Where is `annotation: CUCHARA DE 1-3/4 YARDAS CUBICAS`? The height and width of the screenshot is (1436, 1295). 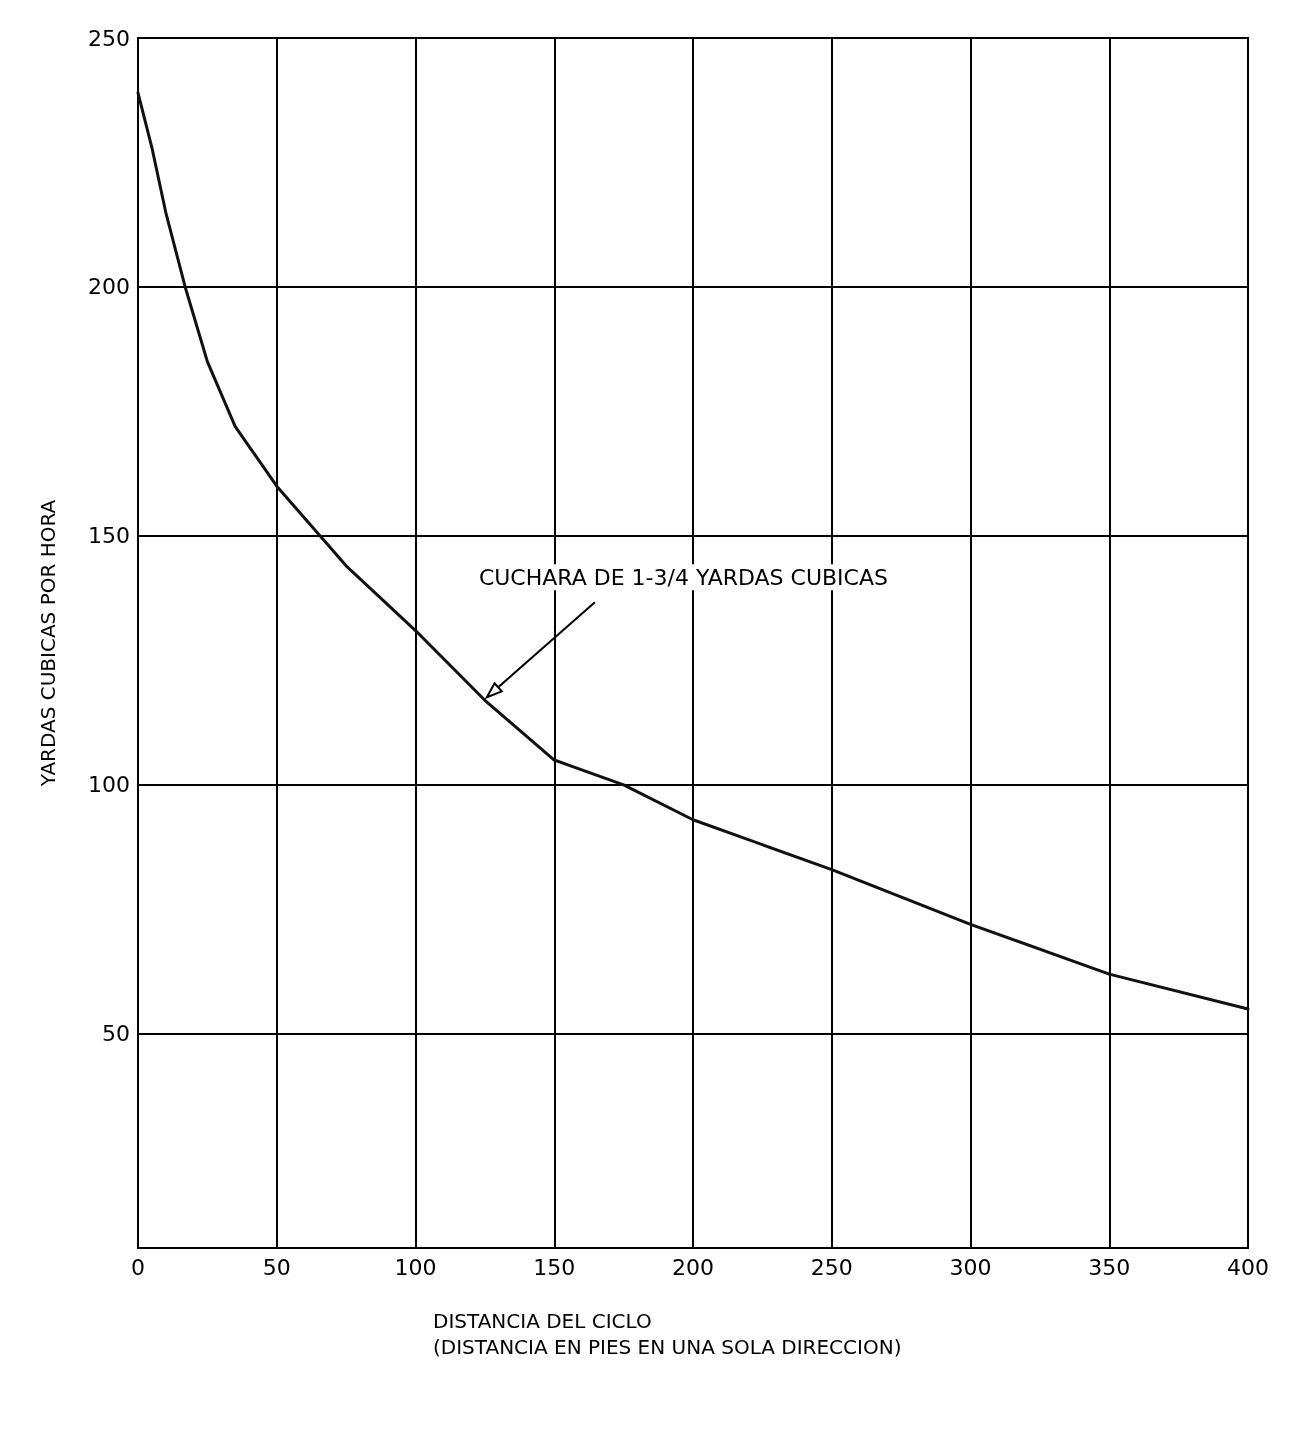 annotation: CUCHARA DE 1-3/4 YARDAS CUBICAS is located at coordinates (683, 577).